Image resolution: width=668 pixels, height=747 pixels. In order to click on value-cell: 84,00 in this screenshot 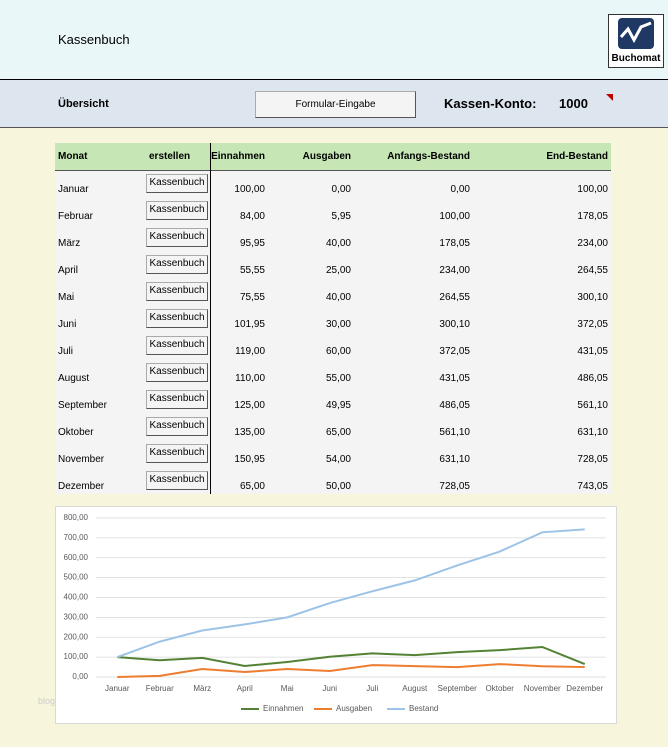, I will do `click(252, 216)`.